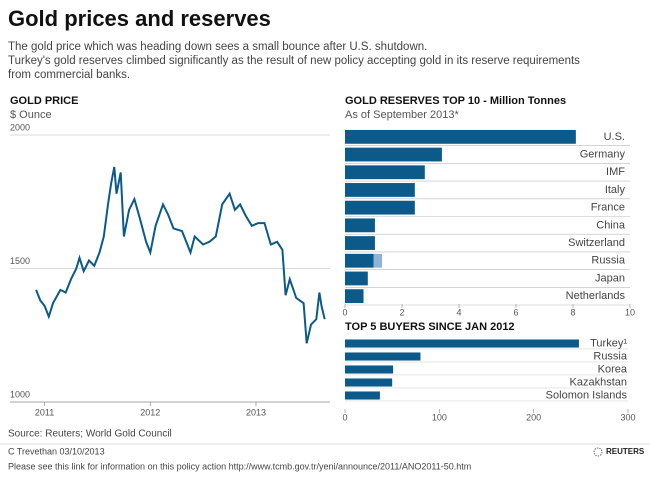 This screenshot has width=650, height=479. Describe the element at coordinates (615, 172) in the screenshot. I see `category-label: IMF` at that location.